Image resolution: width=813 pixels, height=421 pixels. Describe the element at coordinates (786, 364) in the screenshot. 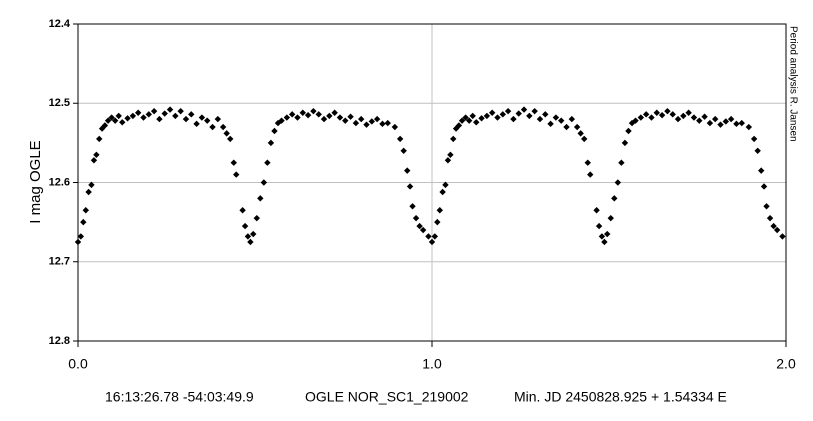

I see `x-tick-label: 2.0` at that location.